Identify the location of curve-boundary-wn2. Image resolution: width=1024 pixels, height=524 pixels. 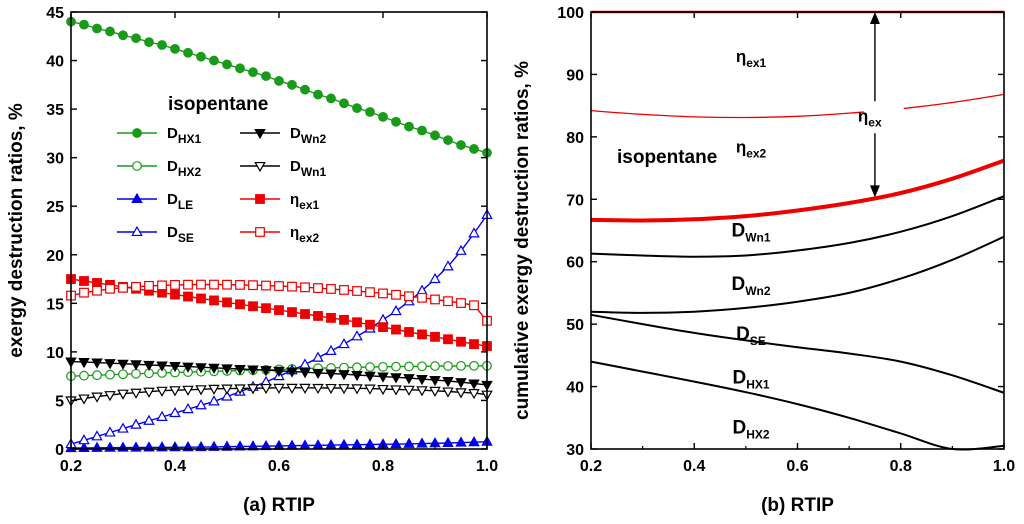
(797, 226).